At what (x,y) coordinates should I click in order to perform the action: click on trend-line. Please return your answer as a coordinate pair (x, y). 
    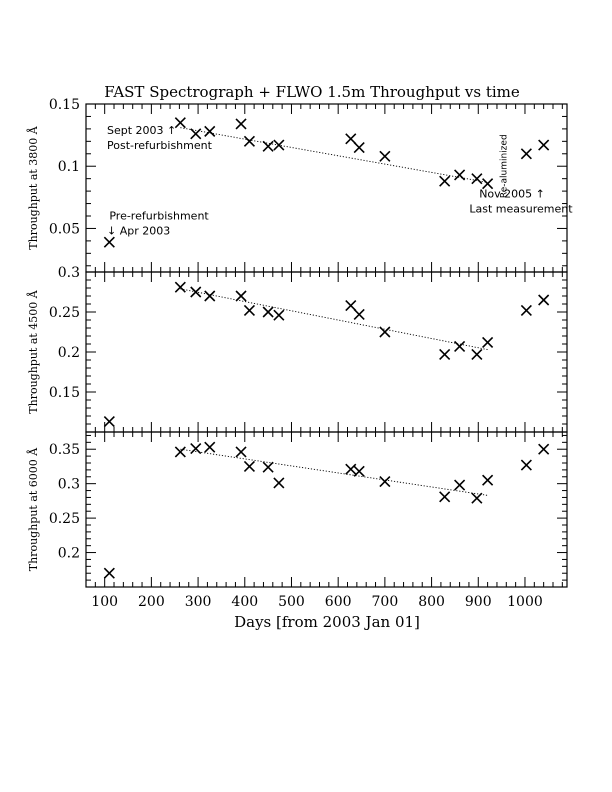
    Looking at the image, I should click on (334, 319).